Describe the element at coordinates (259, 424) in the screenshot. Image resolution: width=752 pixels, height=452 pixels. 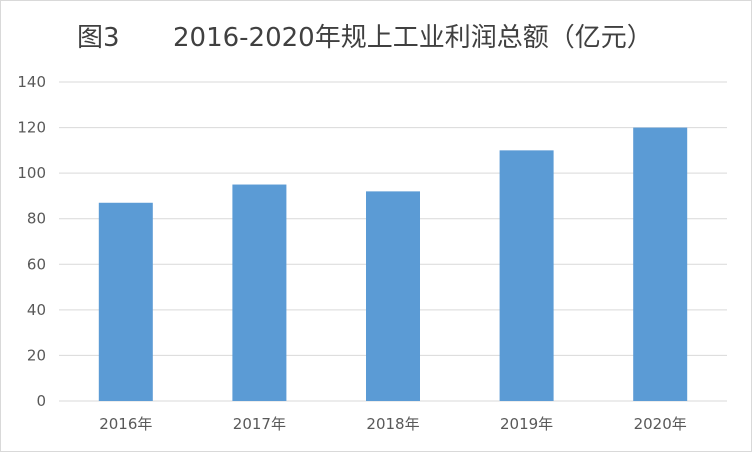
I see `x-tick-label: 2017年` at that location.